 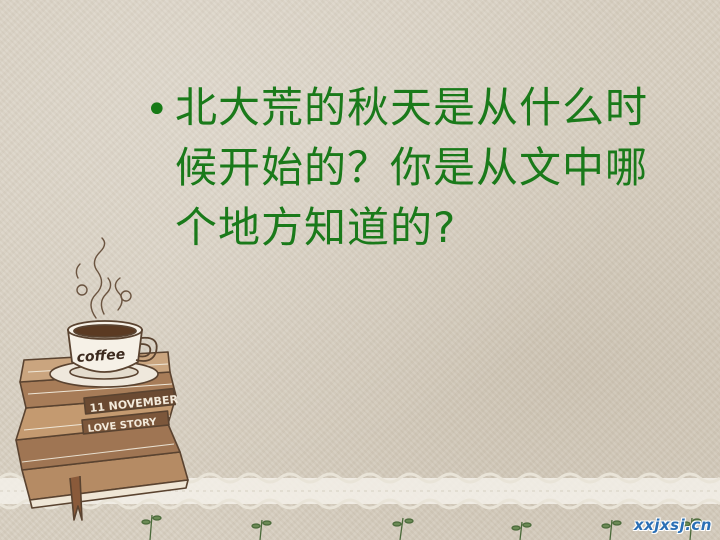 I want to click on steam-swirls, so click(x=103, y=278).